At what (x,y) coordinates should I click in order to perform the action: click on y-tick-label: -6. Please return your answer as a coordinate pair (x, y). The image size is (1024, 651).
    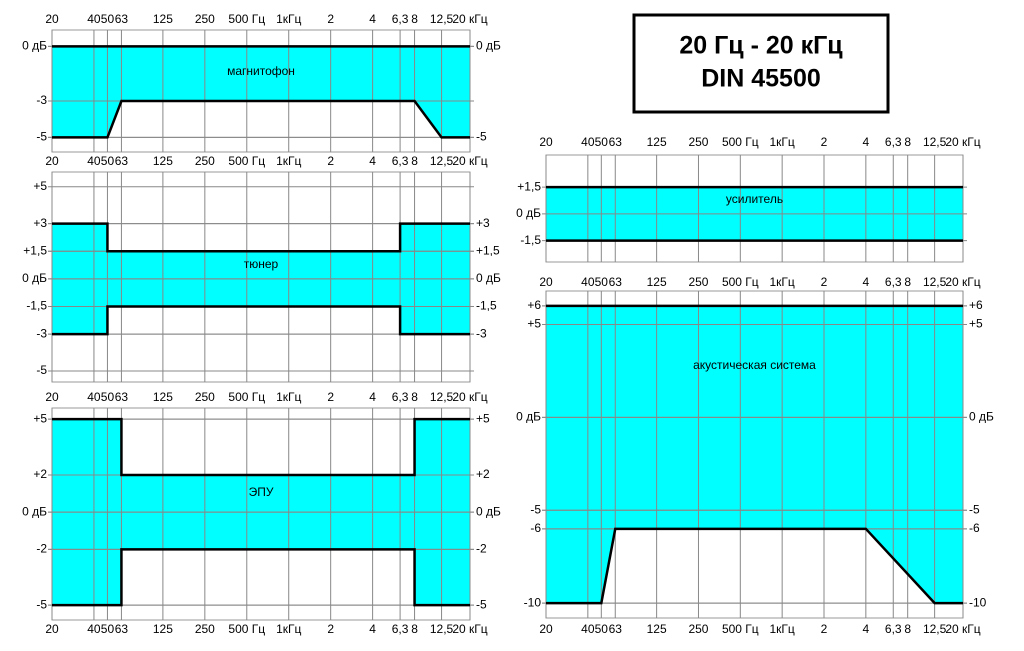
    Looking at the image, I should click on (535, 528).